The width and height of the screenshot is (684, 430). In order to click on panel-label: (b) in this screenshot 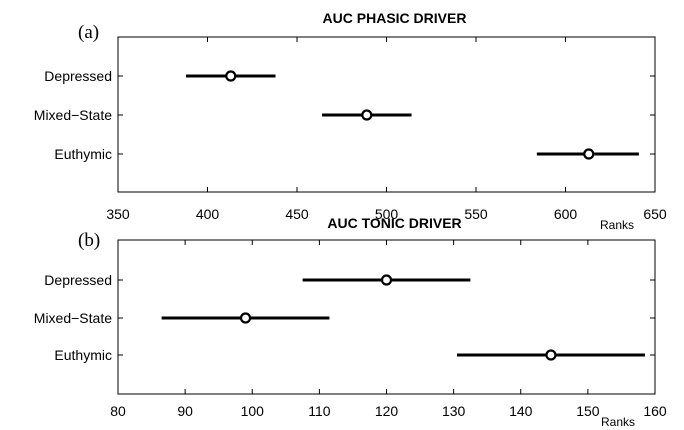, I will do `click(89, 240)`.